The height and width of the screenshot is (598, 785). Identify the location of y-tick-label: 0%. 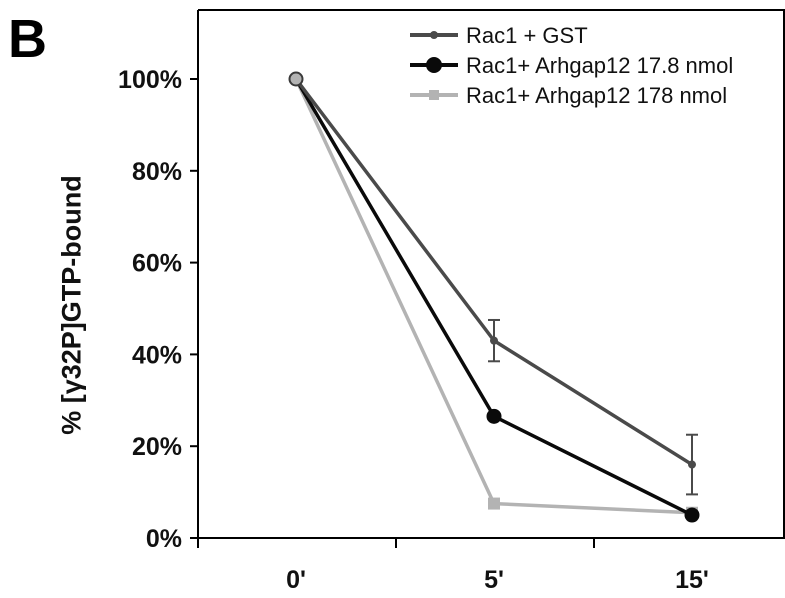
(164, 539).